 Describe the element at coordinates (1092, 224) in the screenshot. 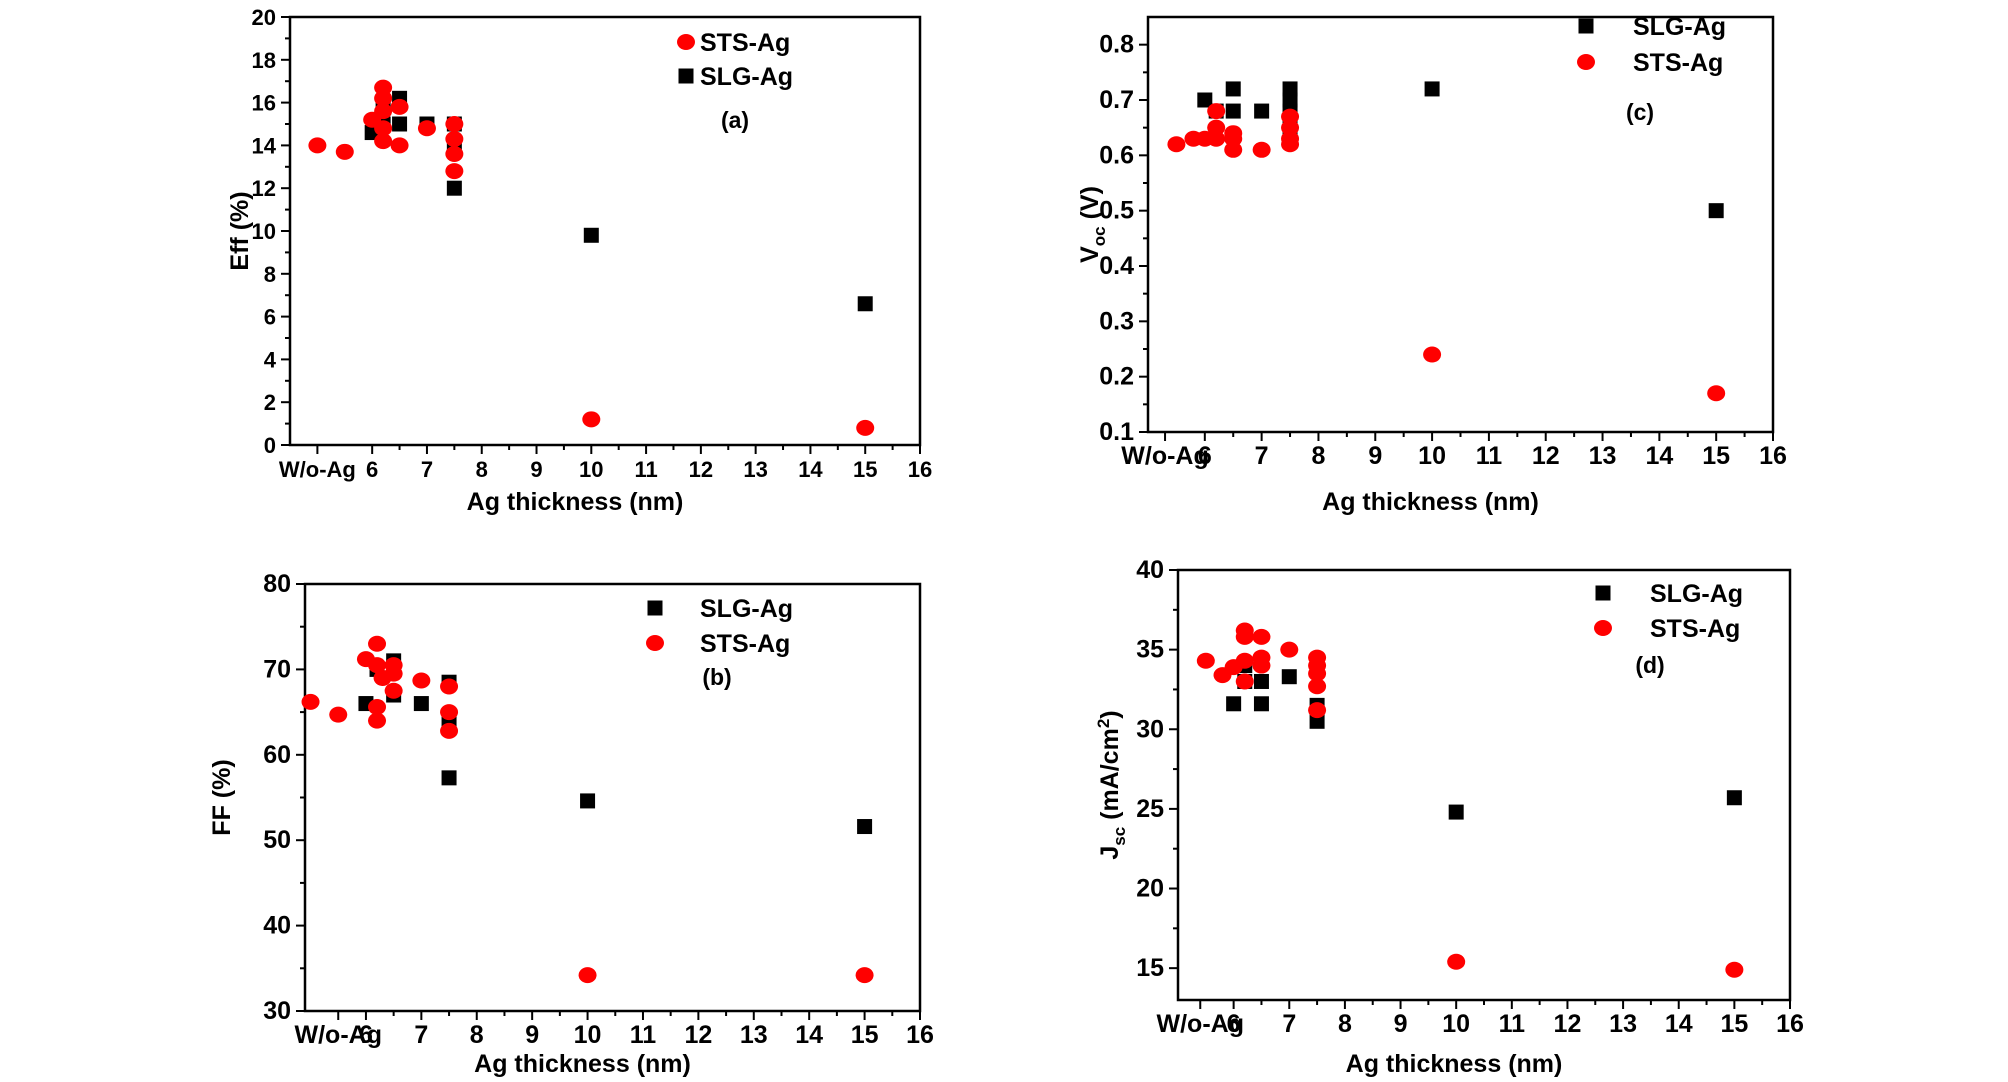

I see `y-axis-title: Voc (V)` at that location.